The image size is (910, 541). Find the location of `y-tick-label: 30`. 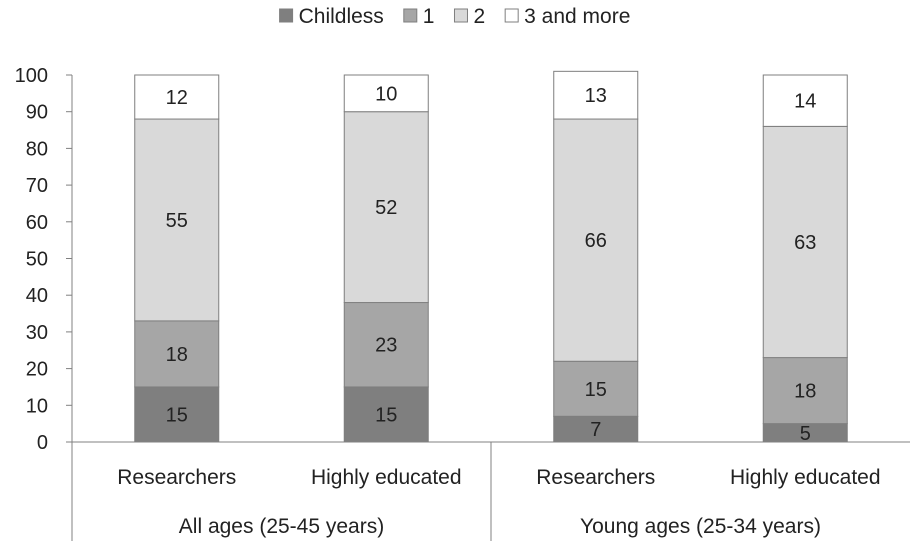

y-tick-label: 30 is located at coordinates (37, 333).